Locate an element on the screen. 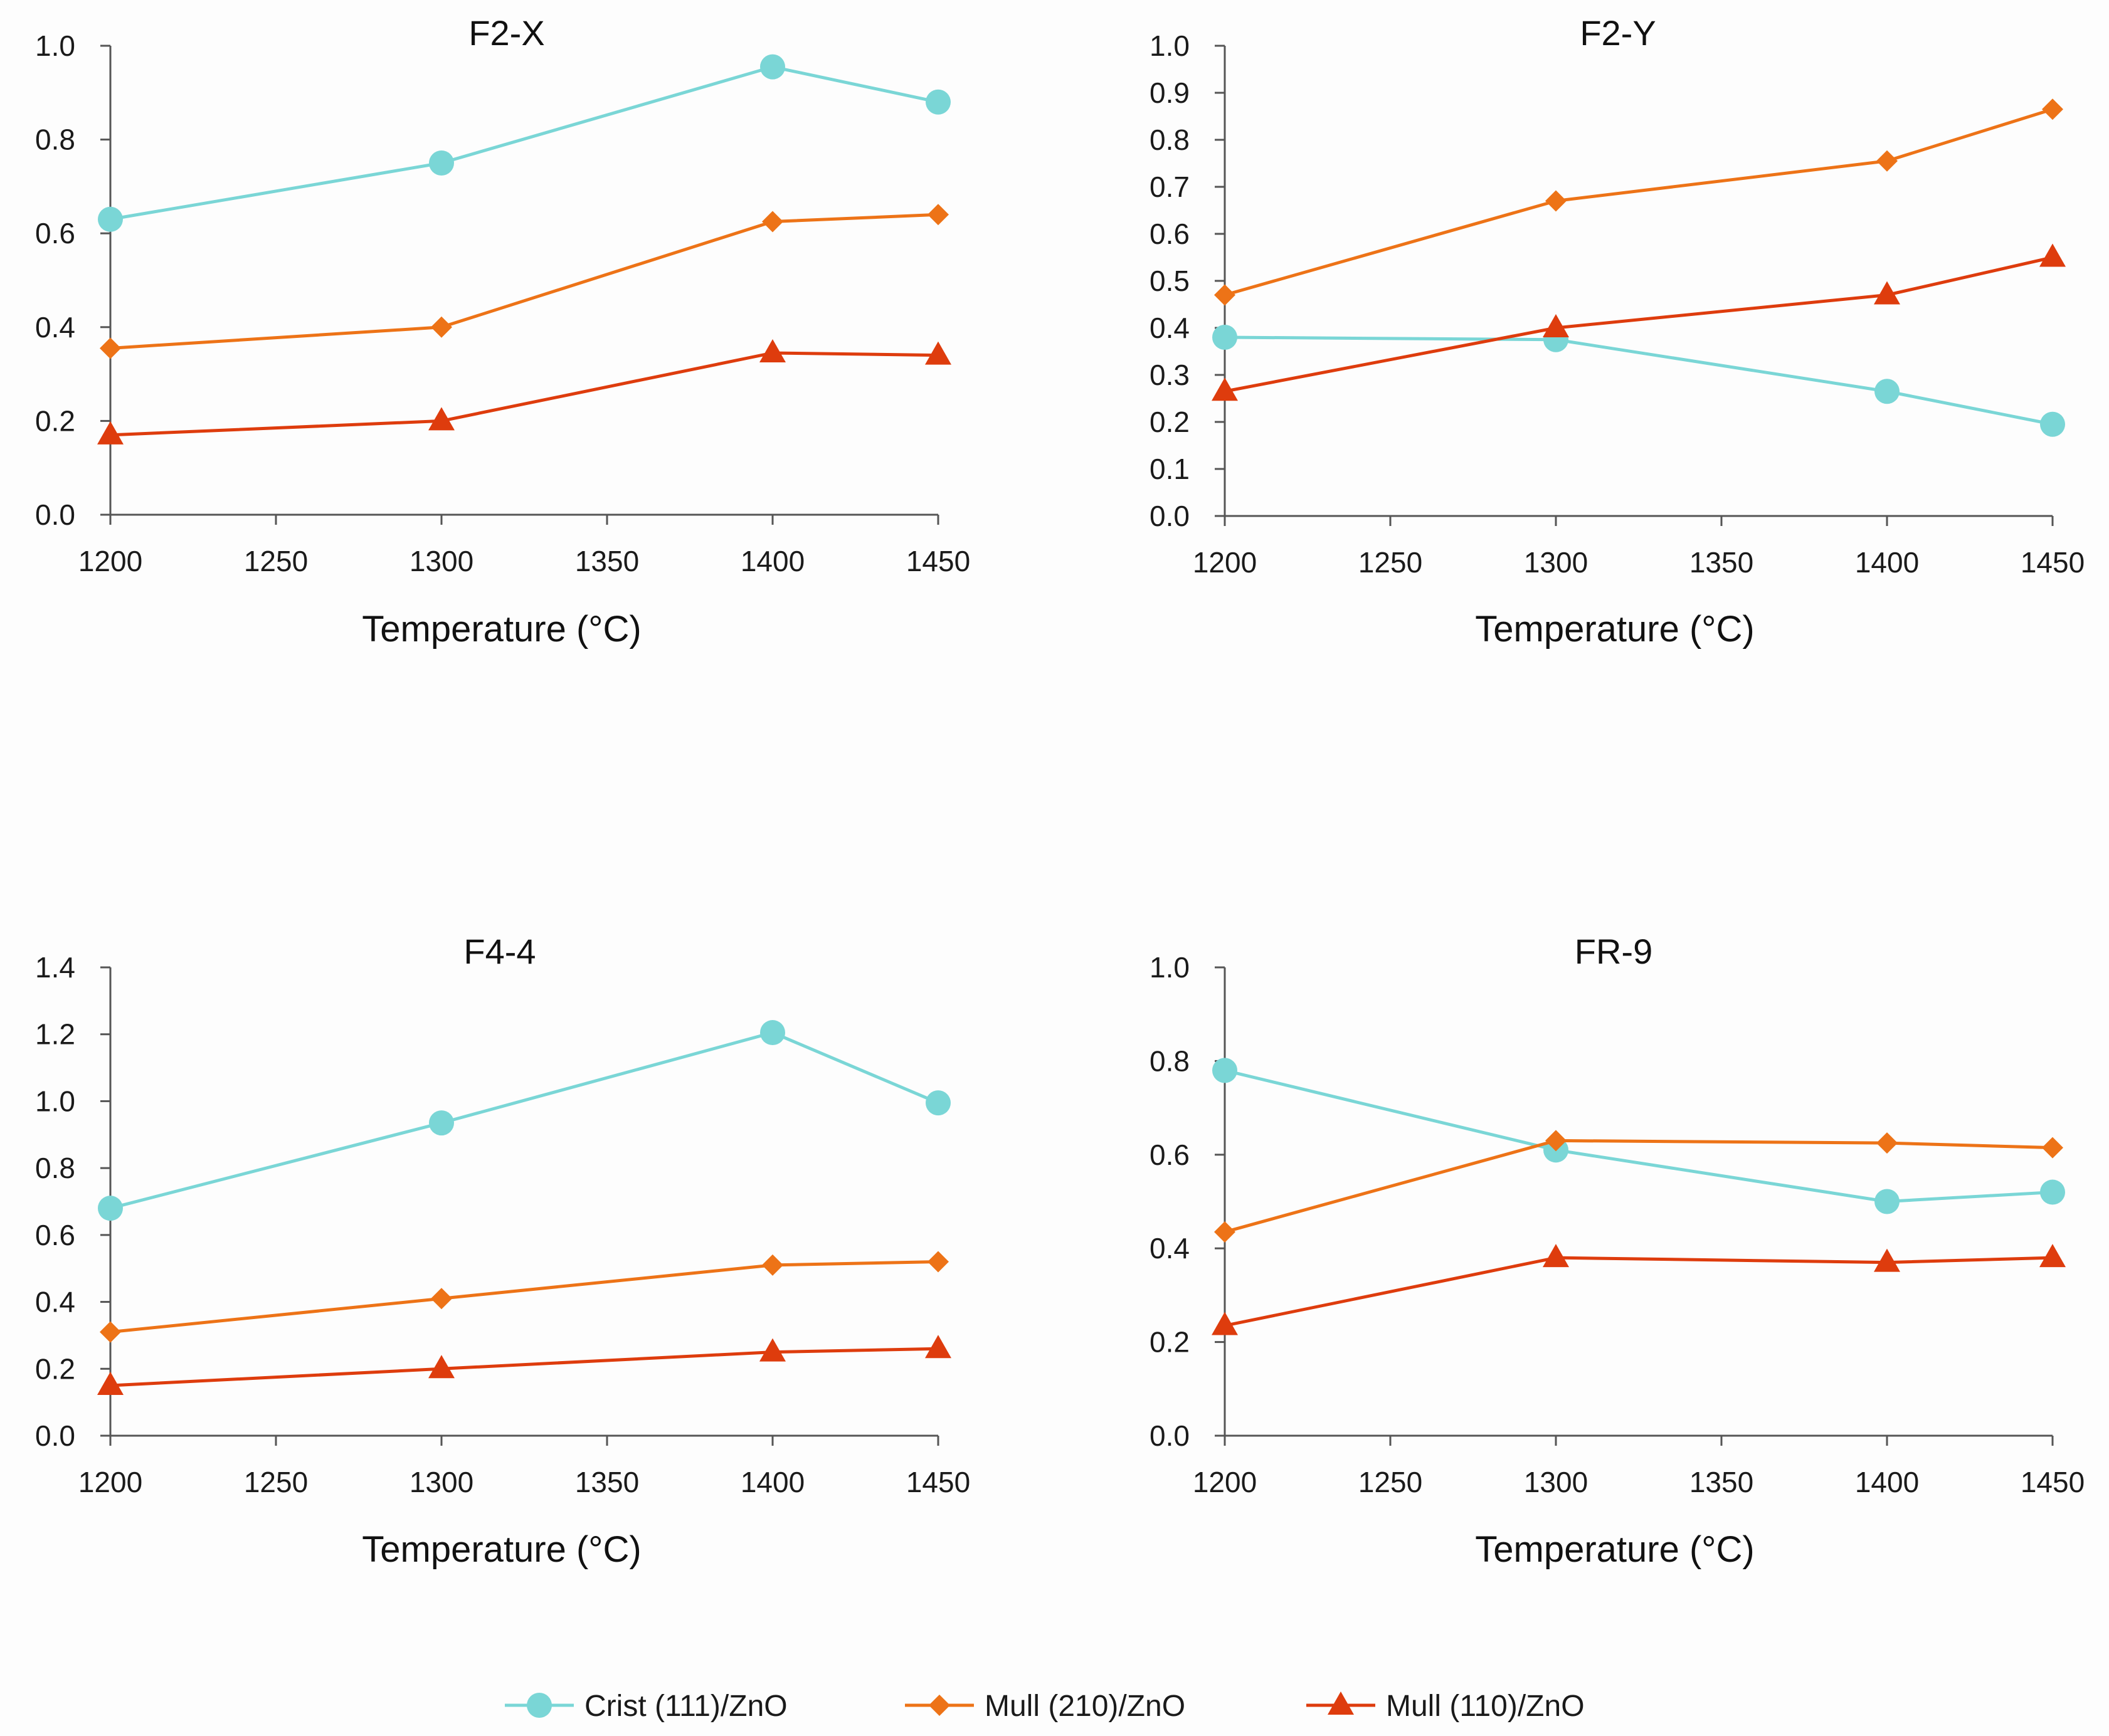 The width and height of the screenshot is (2109, 1736). y-tick-label: 1.4 is located at coordinates (55, 967).